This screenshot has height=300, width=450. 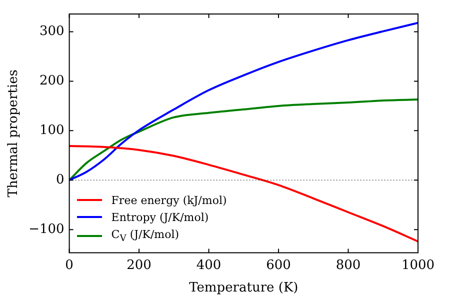 What do you see at coordinates (418, 265) in the screenshot?
I see `x-tick-label: 1000` at bounding box center [418, 265].